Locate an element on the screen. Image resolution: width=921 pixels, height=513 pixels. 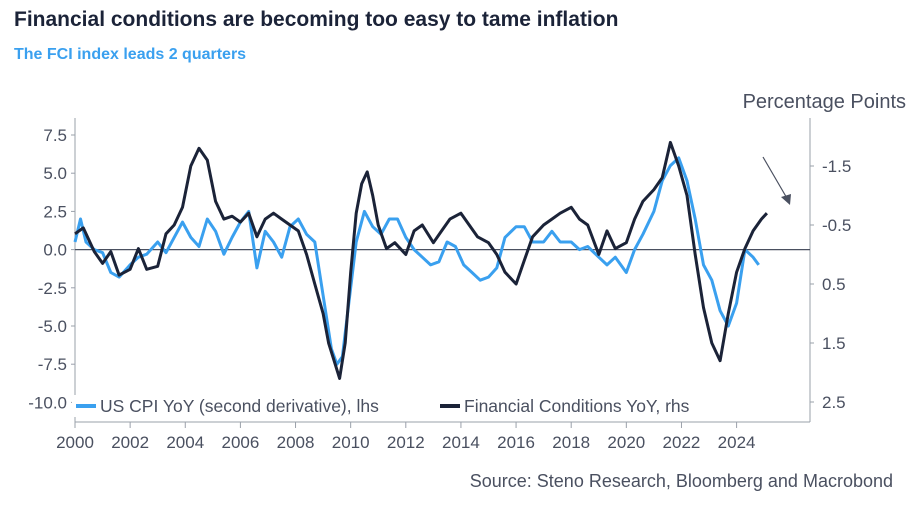
x-tick-label: 2012 is located at coordinates (406, 442).